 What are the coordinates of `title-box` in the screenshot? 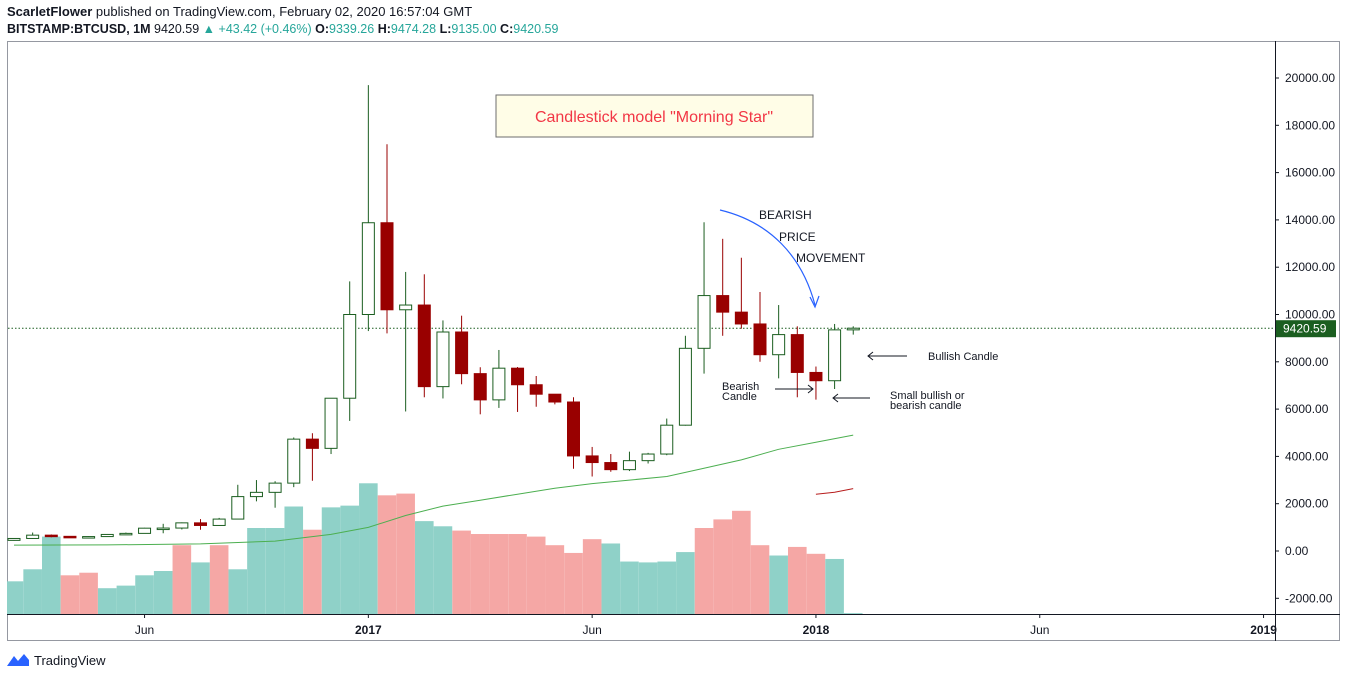 It's located at (654, 116).